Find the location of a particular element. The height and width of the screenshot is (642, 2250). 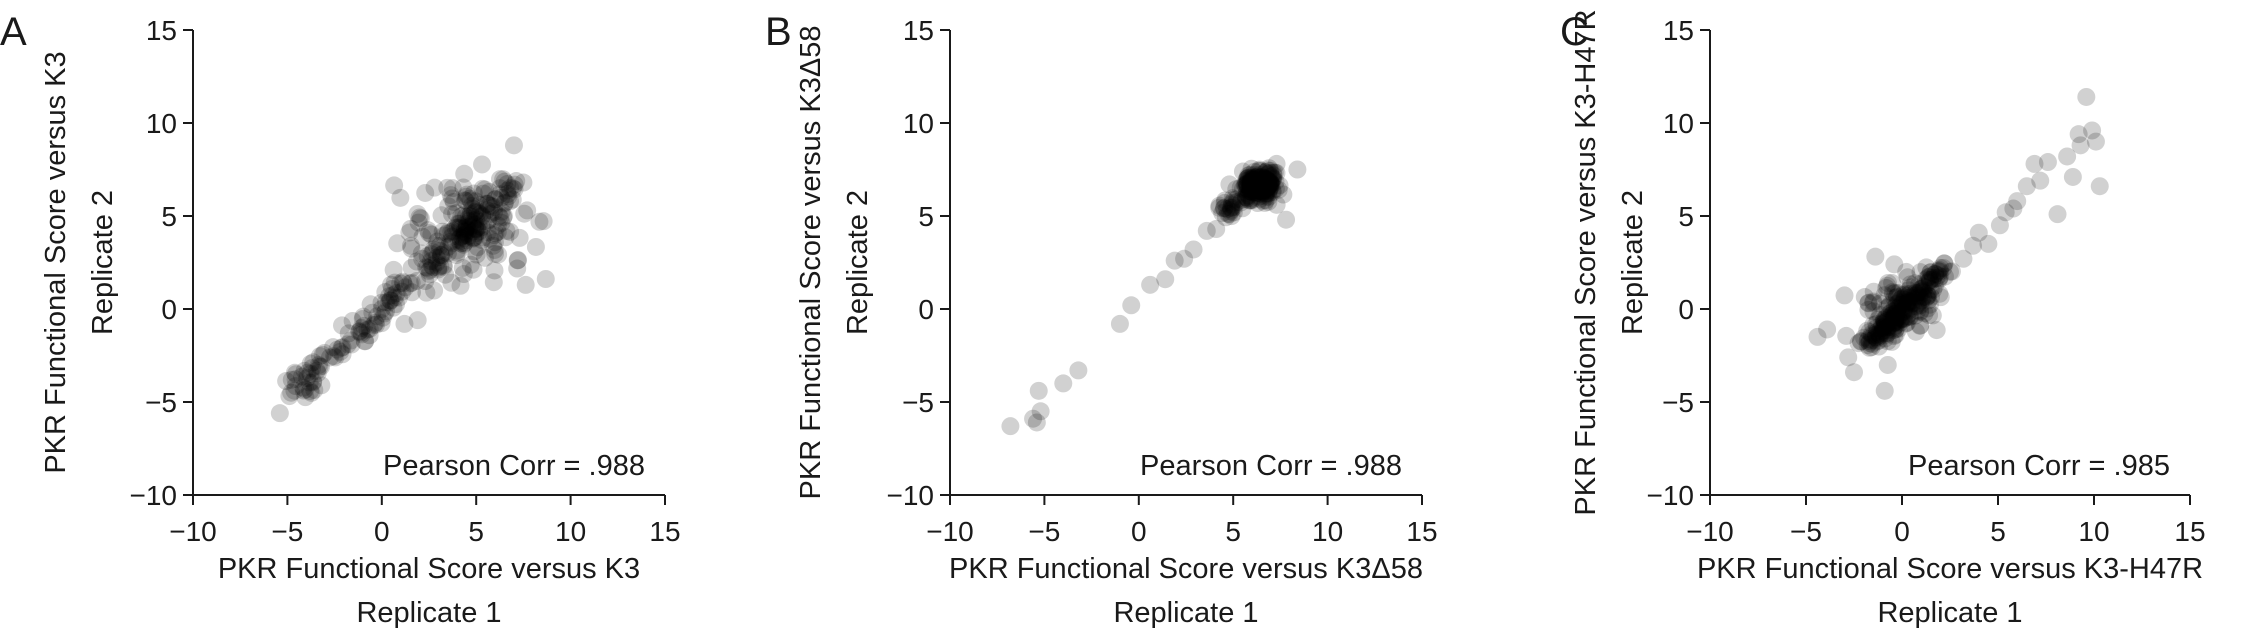

y-tick-label: 0 is located at coordinates (1686, 309).